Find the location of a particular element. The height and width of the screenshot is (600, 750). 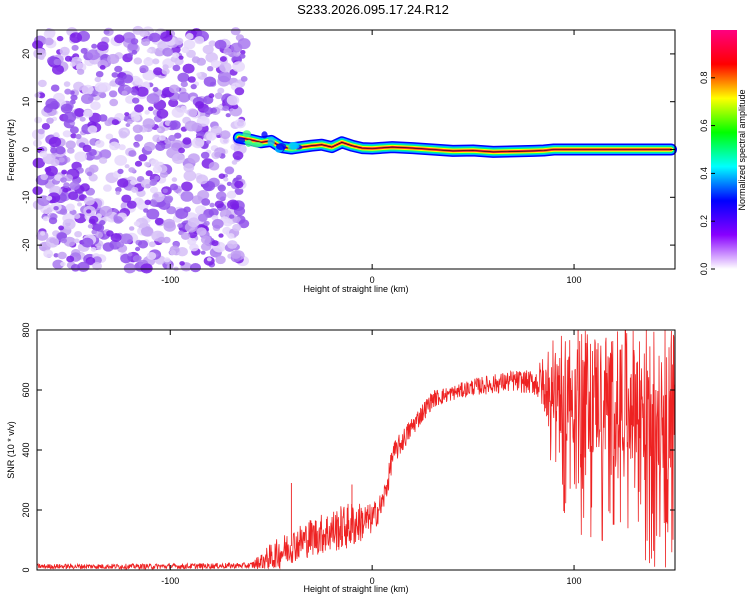

x-tick-label: 100 is located at coordinates (574, 280).